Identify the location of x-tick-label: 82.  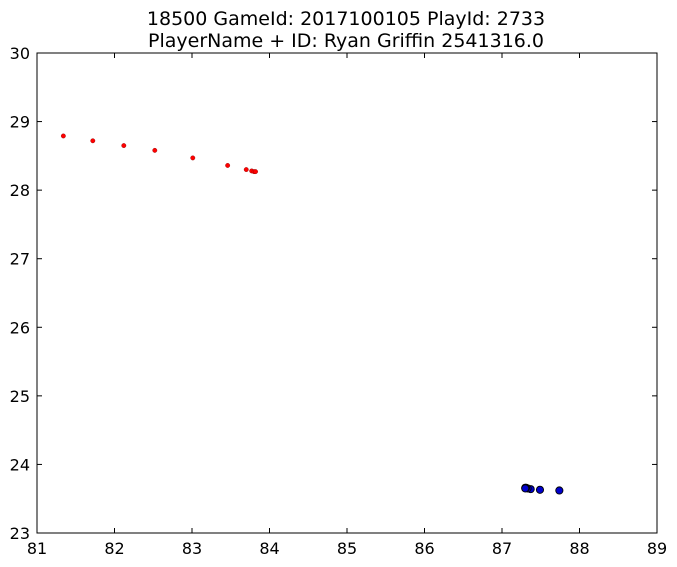
(114, 548).